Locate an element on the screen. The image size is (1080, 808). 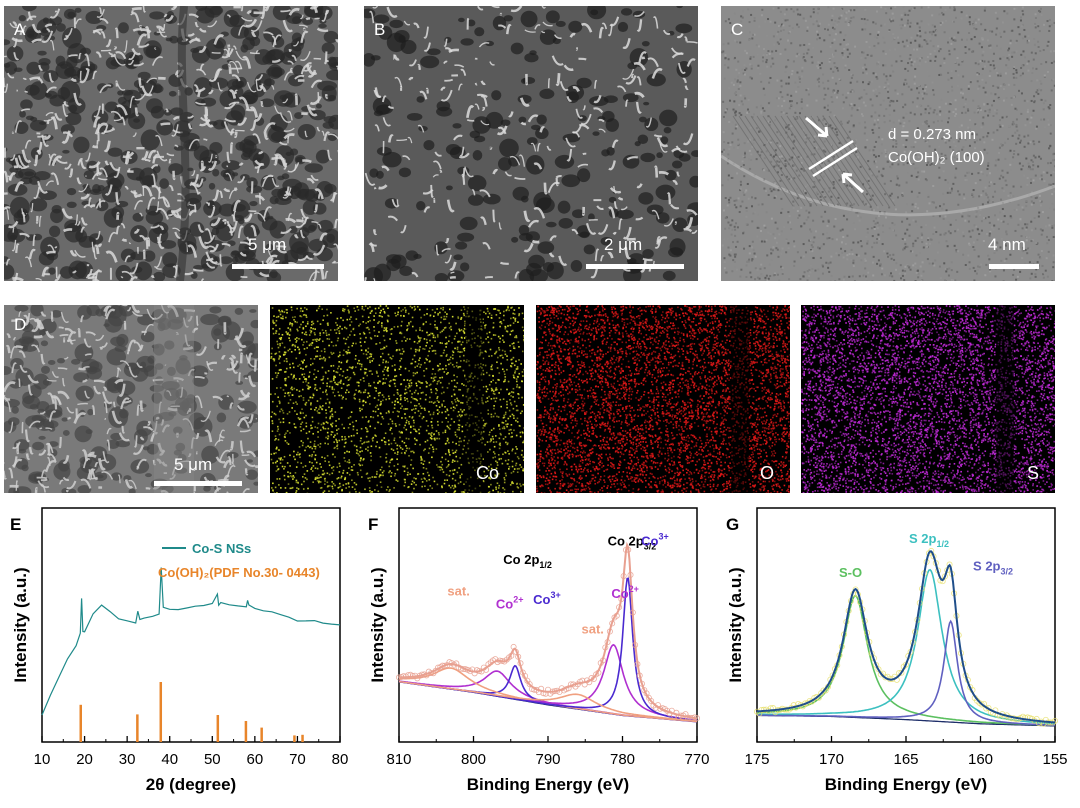
sem-panel-a: A 5 μm is located at coordinates (171, 143).